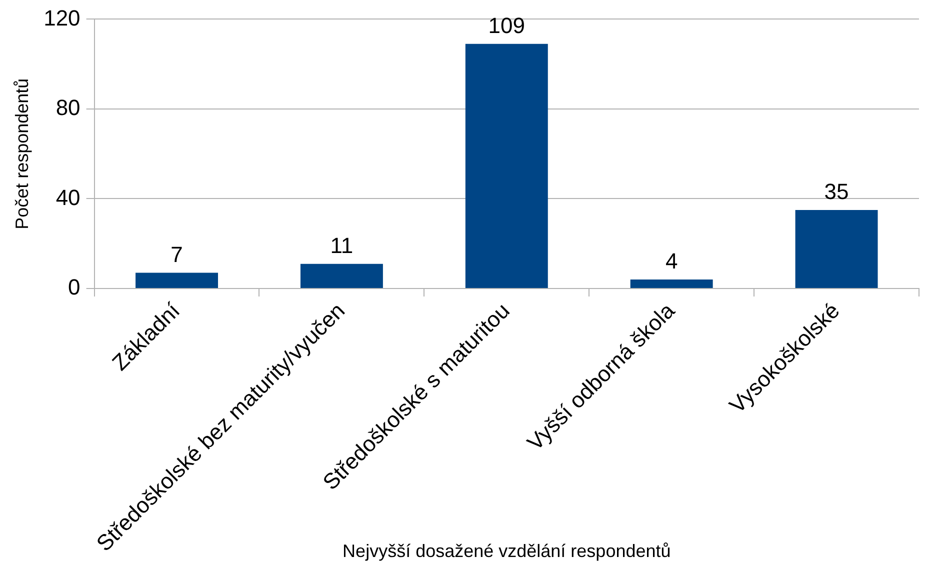  Describe the element at coordinates (22, 154) in the screenshot. I see `y-axis-title: Počet respondentů` at that location.